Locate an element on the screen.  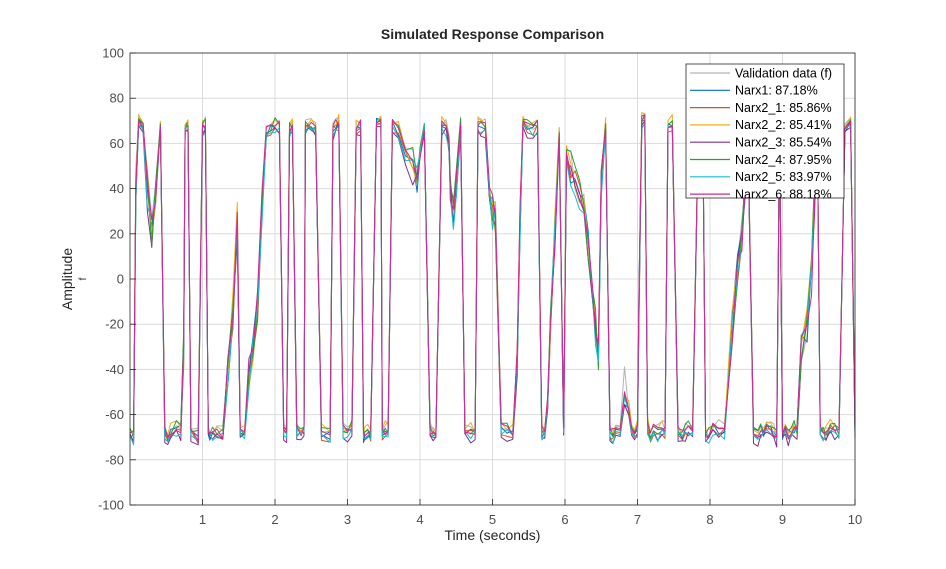
legend-label: Narx1: 87.18% is located at coordinates (776, 91).